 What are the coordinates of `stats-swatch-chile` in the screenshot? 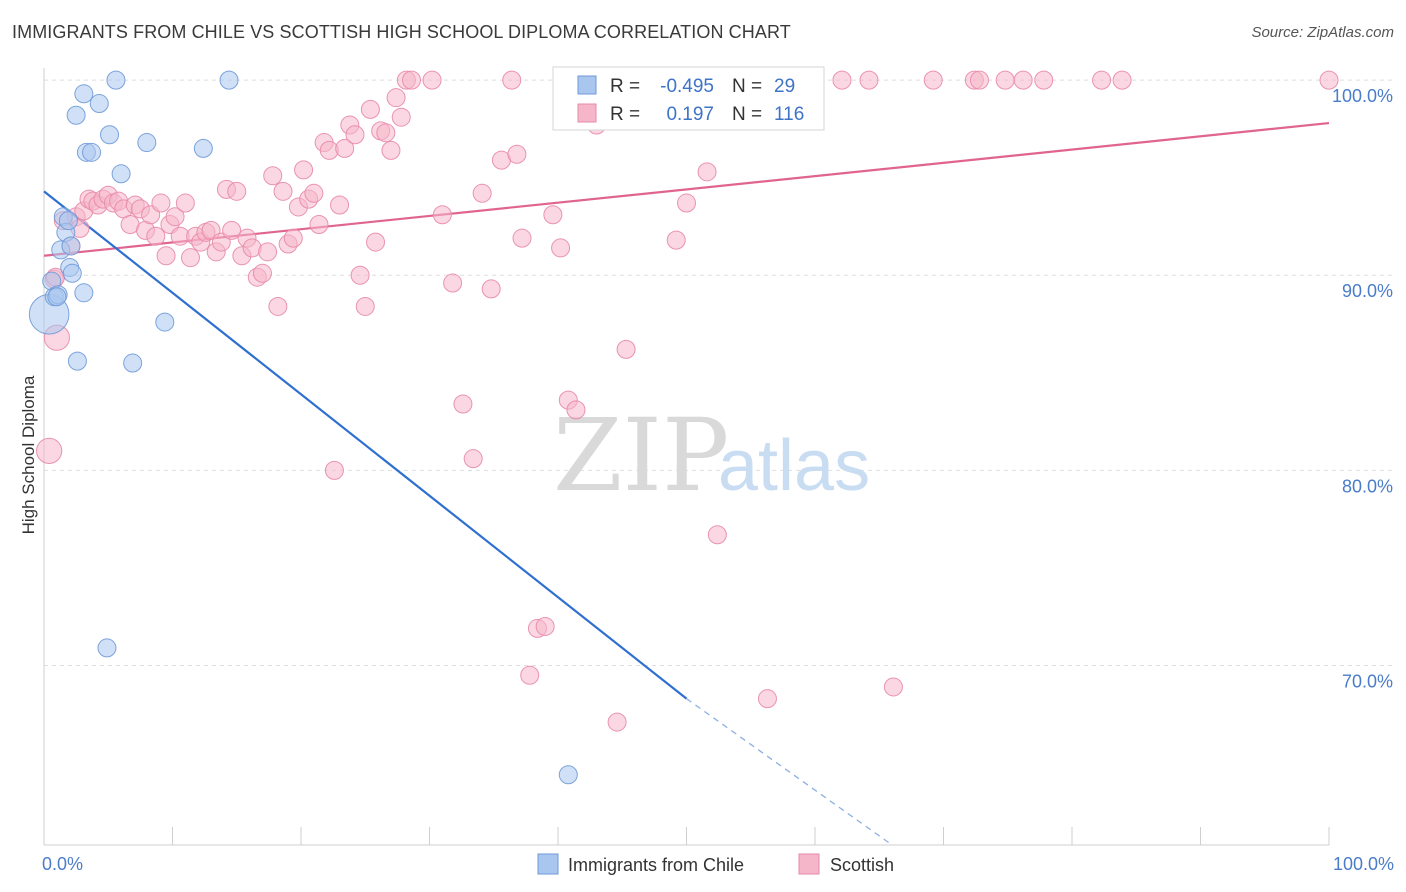 It's located at (587, 85).